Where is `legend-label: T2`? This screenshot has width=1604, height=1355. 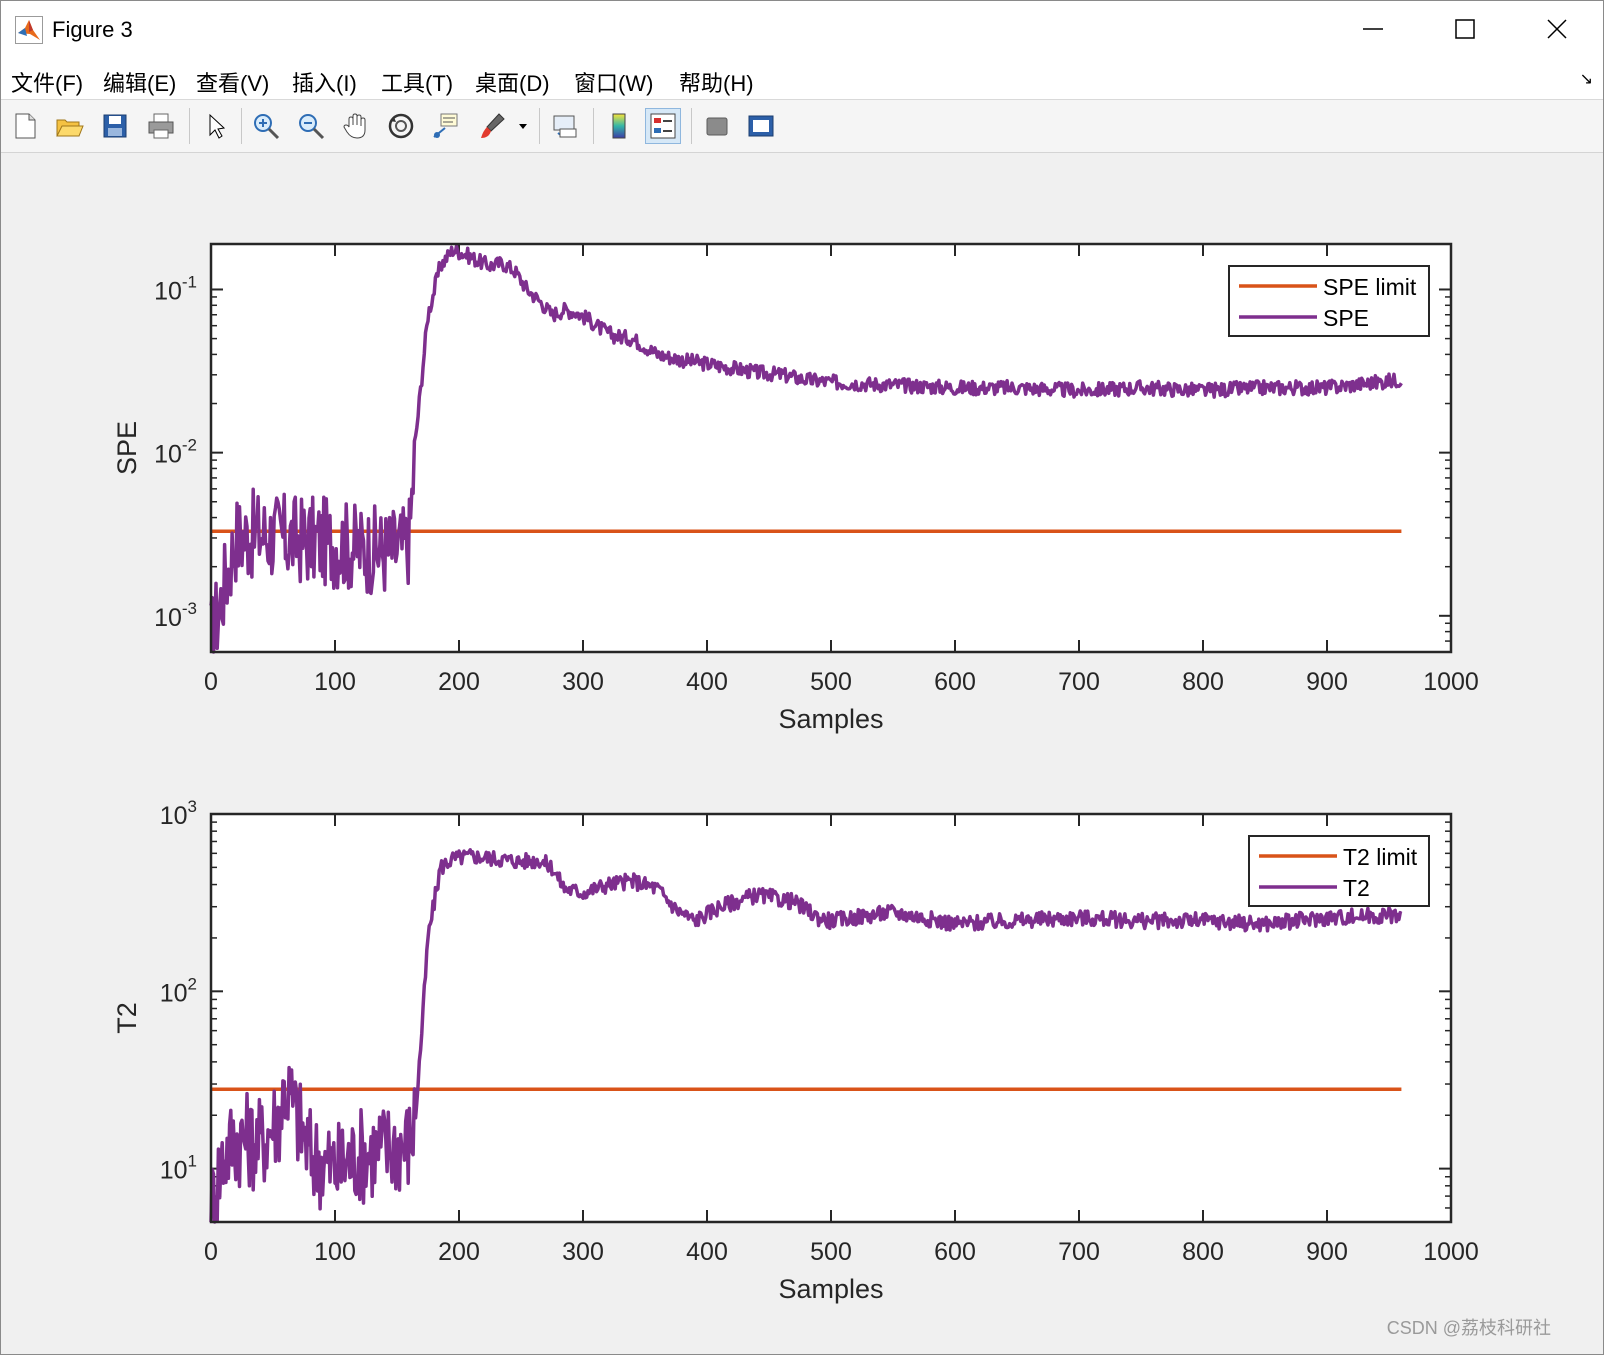 legend-label: T2 is located at coordinates (1356, 888).